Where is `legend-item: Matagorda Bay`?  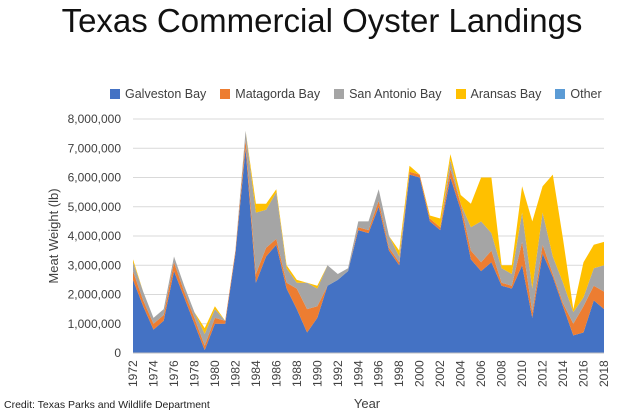
legend-item: Matagorda Bay is located at coordinates (270, 94).